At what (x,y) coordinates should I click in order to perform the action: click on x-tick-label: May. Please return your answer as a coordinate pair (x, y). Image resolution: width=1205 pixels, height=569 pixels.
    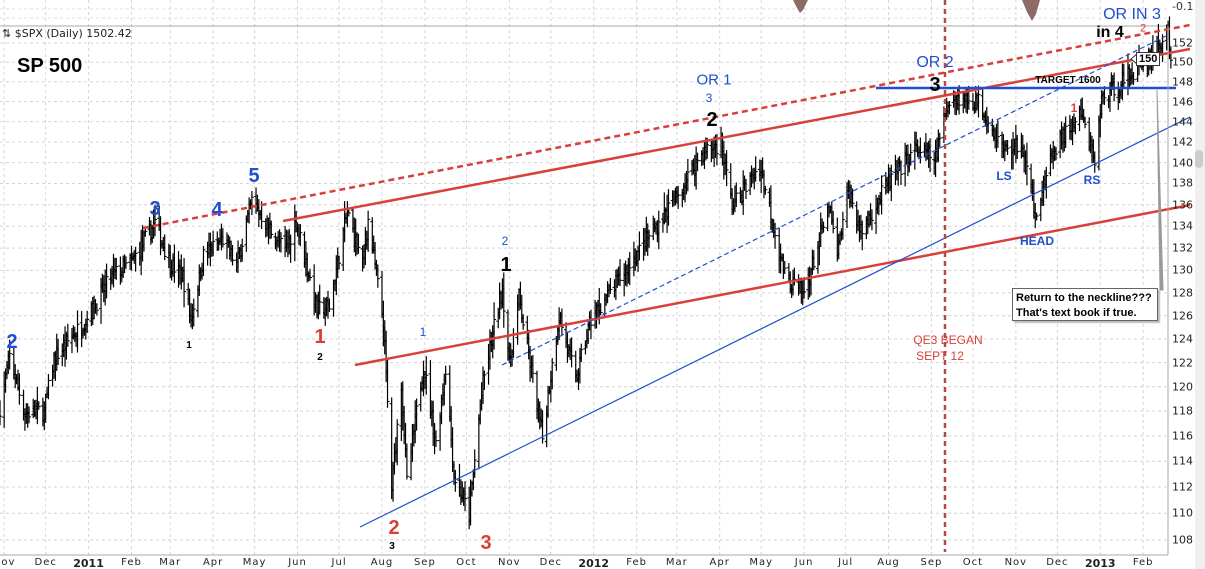
    Looking at the image, I should click on (254, 562).